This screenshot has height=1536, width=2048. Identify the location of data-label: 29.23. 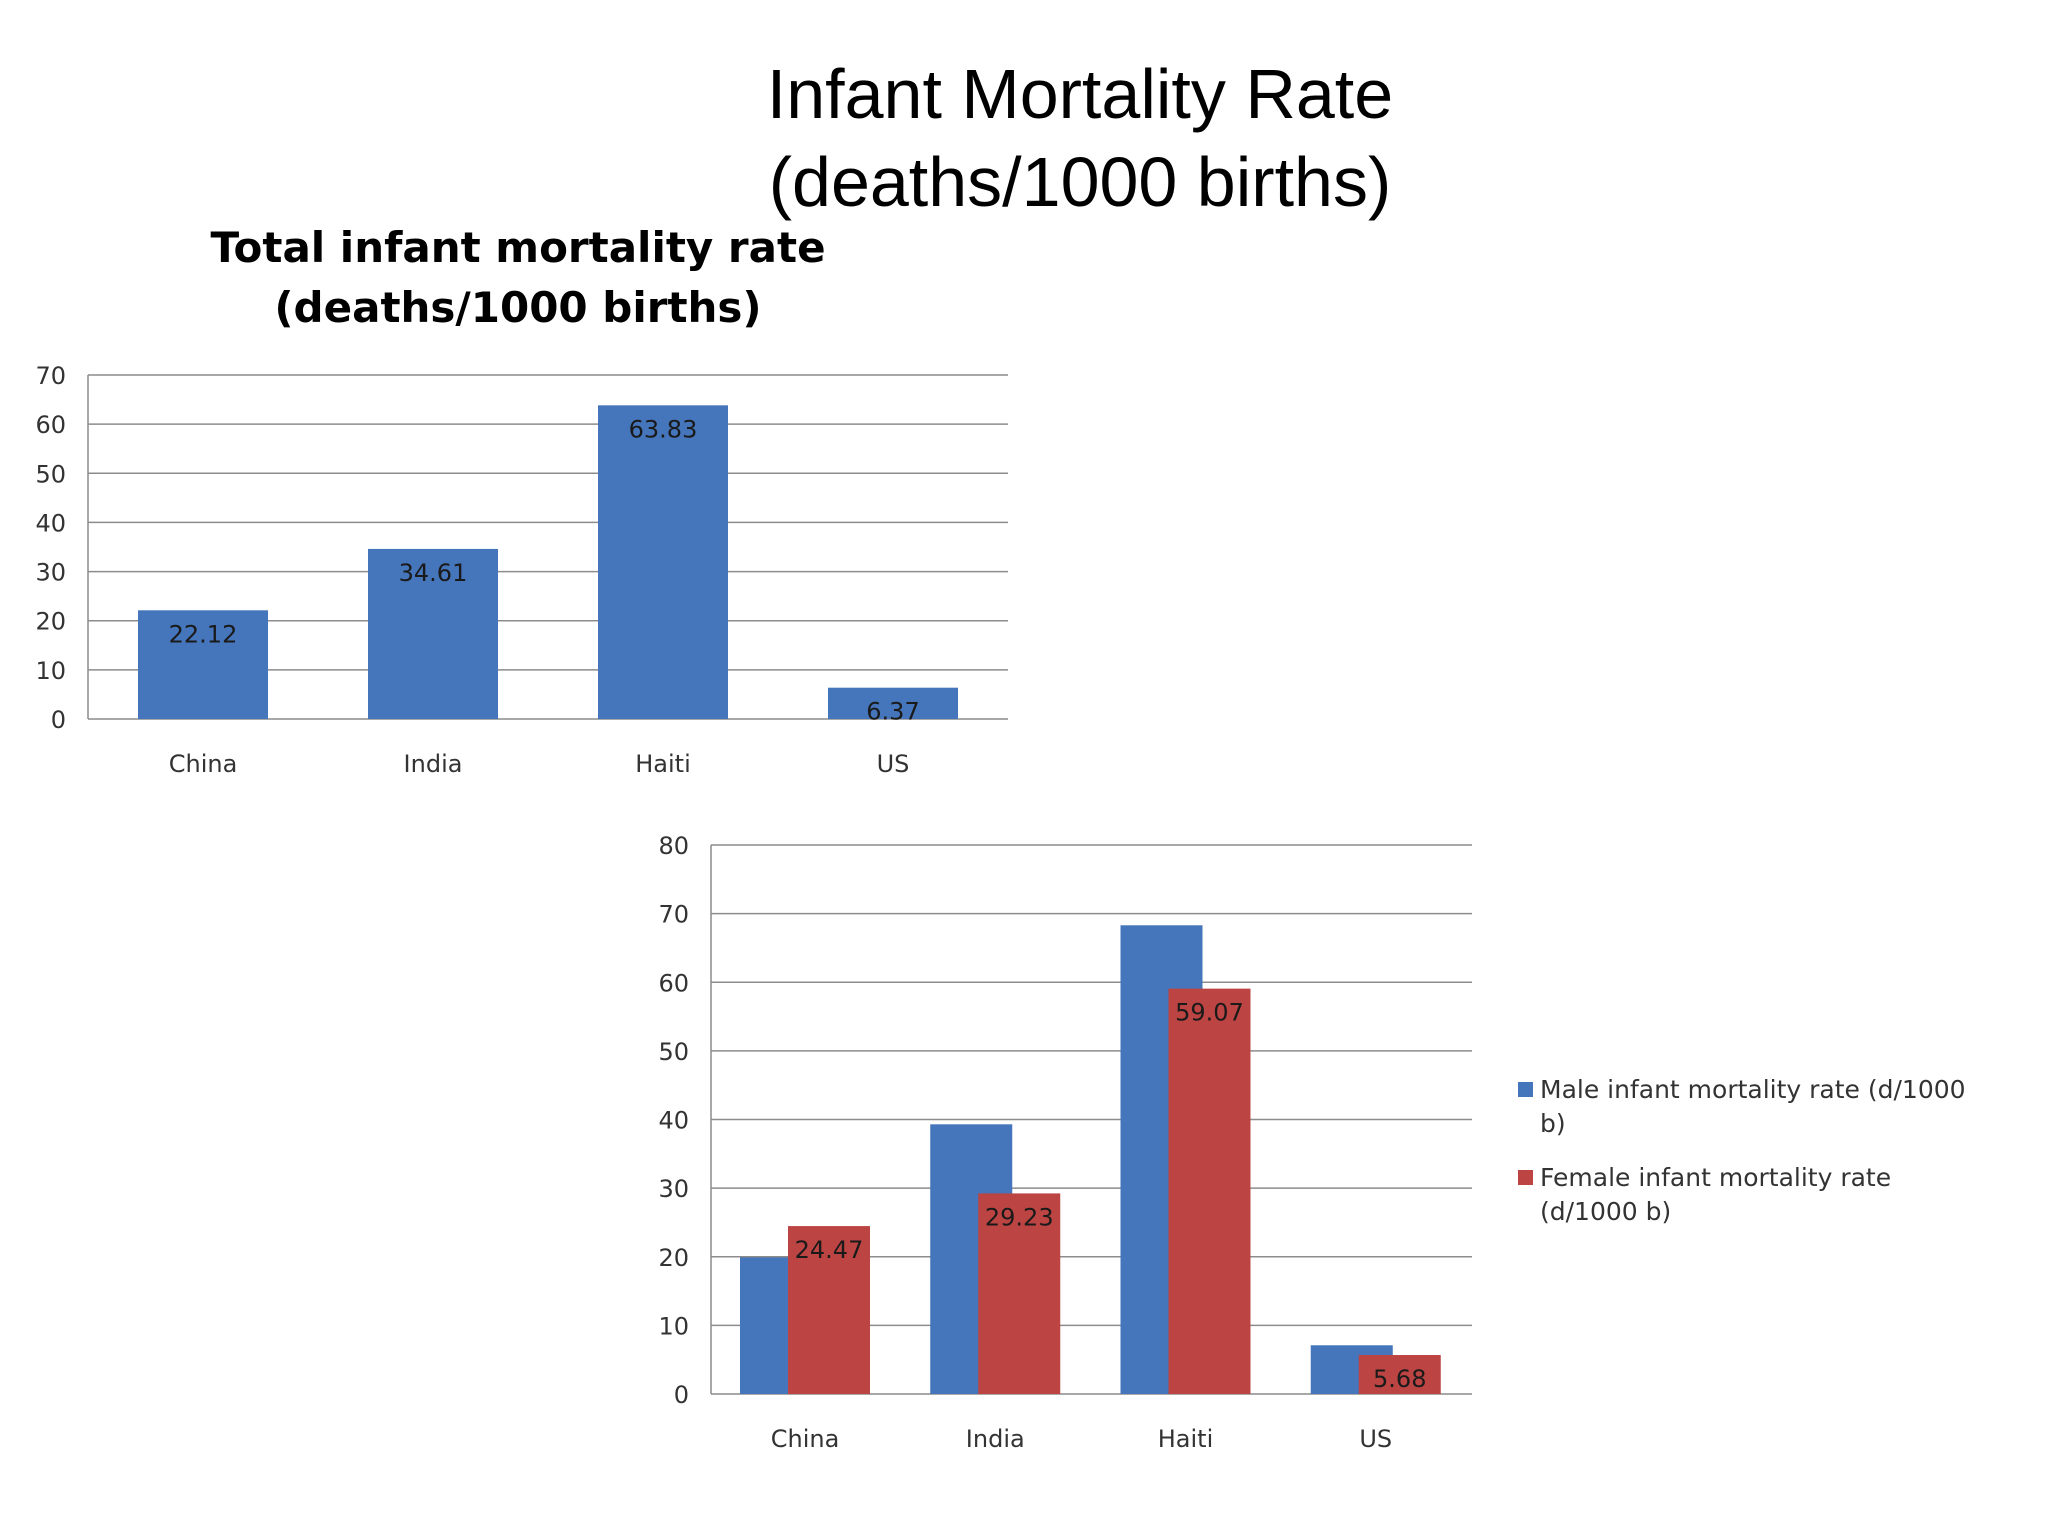
(1019, 1217).